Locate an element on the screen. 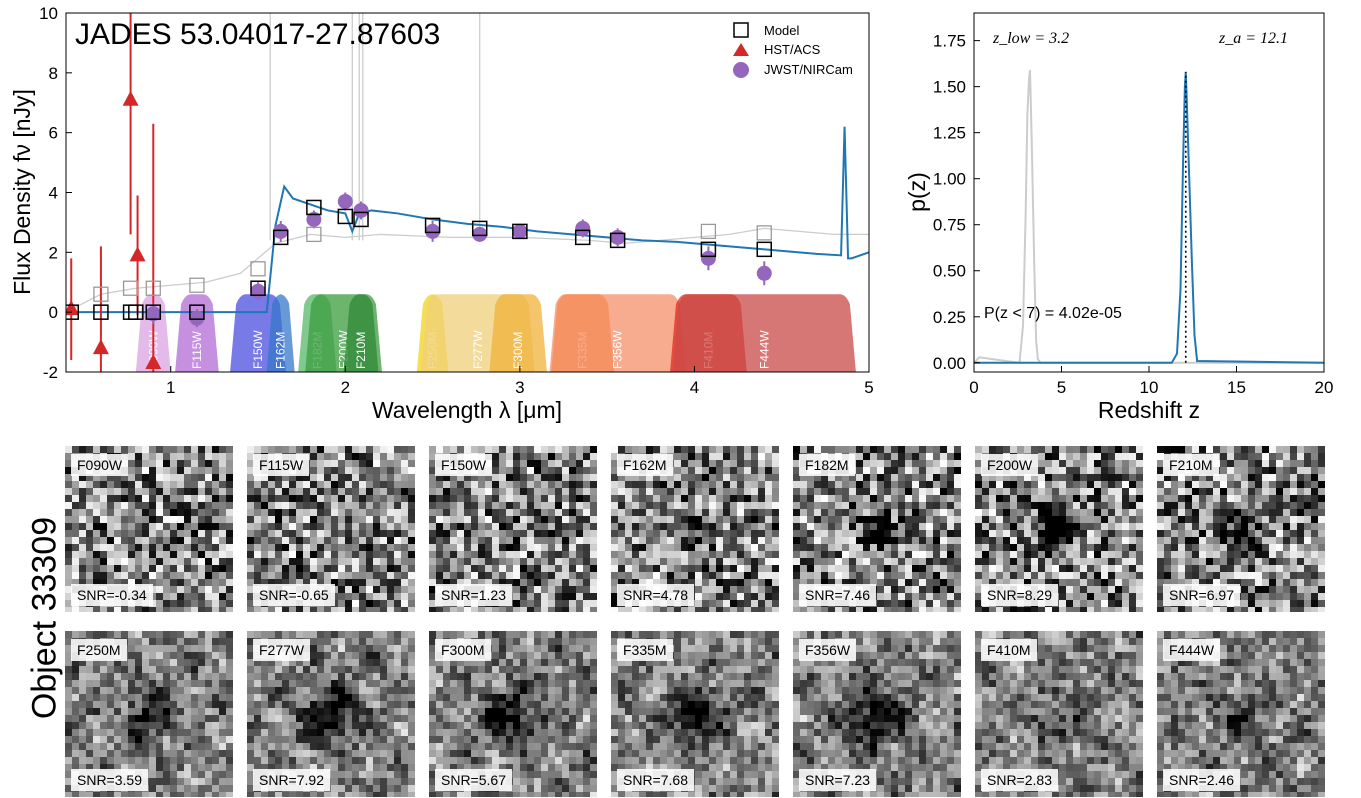 This screenshot has height=798, width=1361. cutout-snr-label: SNR=7.68 is located at coordinates (655, 780).